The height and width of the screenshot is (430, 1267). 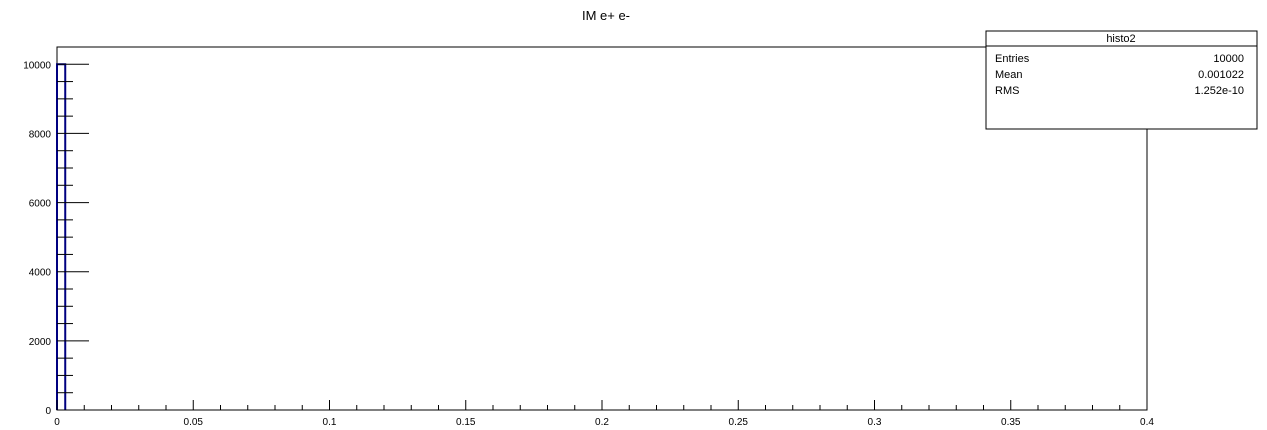 I want to click on stats-mean-label: Mean, so click(x=1009, y=75).